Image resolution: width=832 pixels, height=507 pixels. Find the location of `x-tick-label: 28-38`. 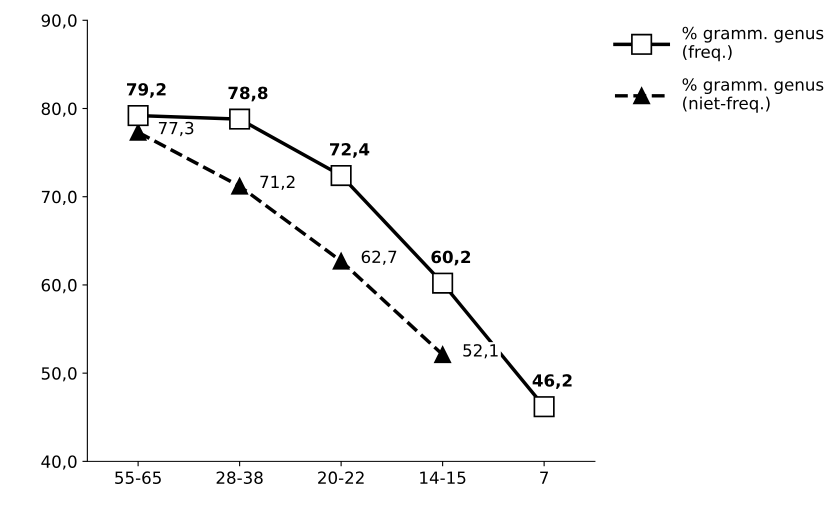

x-tick-label: 28-38 is located at coordinates (239, 477).